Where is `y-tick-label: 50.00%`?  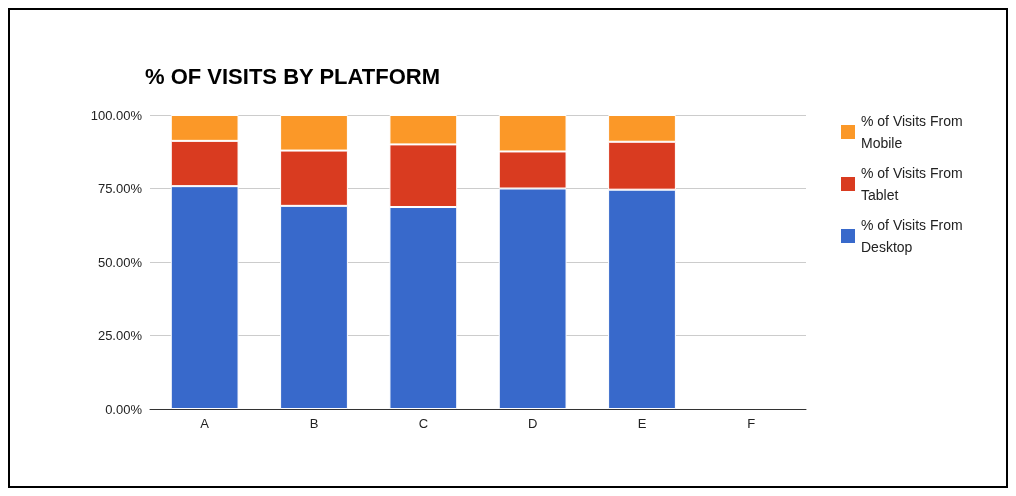
y-tick-label: 50.00% is located at coordinates (120, 262).